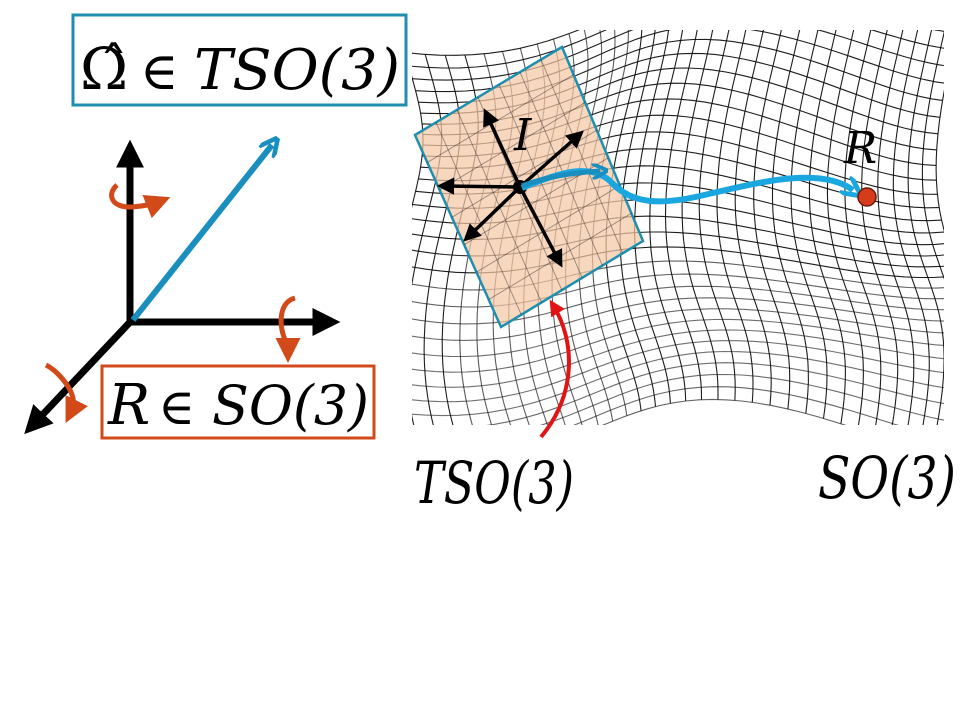 The height and width of the screenshot is (720, 960). I want to click on rotation-label-box: R ∈ SO(3), so click(238, 402).